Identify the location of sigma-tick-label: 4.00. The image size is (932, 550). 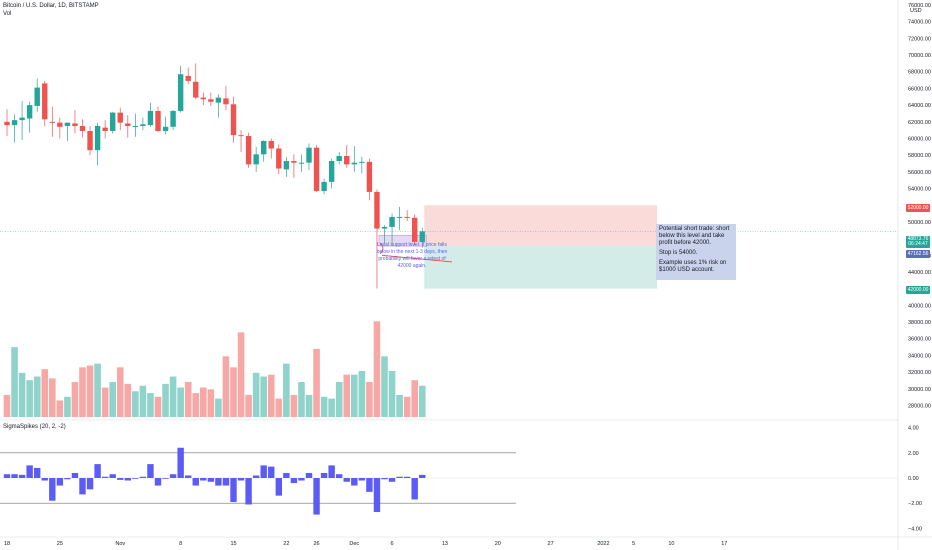
(913, 429).